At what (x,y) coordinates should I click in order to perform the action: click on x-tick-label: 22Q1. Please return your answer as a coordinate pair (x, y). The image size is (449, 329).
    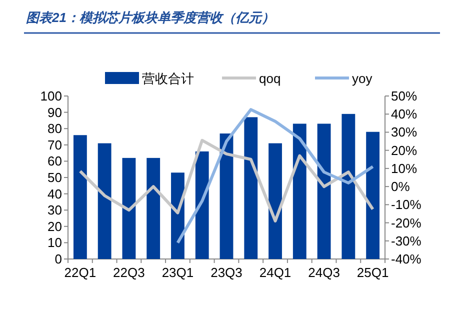
    Looking at the image, I should click on (80, 272).